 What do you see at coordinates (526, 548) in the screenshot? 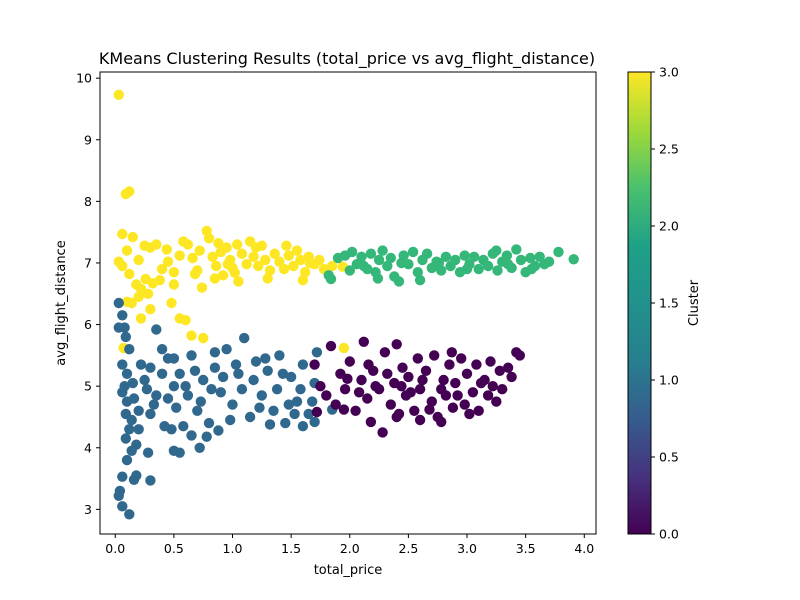
I see `x-tick-label: 3.5` at bounding box center [526, 548].